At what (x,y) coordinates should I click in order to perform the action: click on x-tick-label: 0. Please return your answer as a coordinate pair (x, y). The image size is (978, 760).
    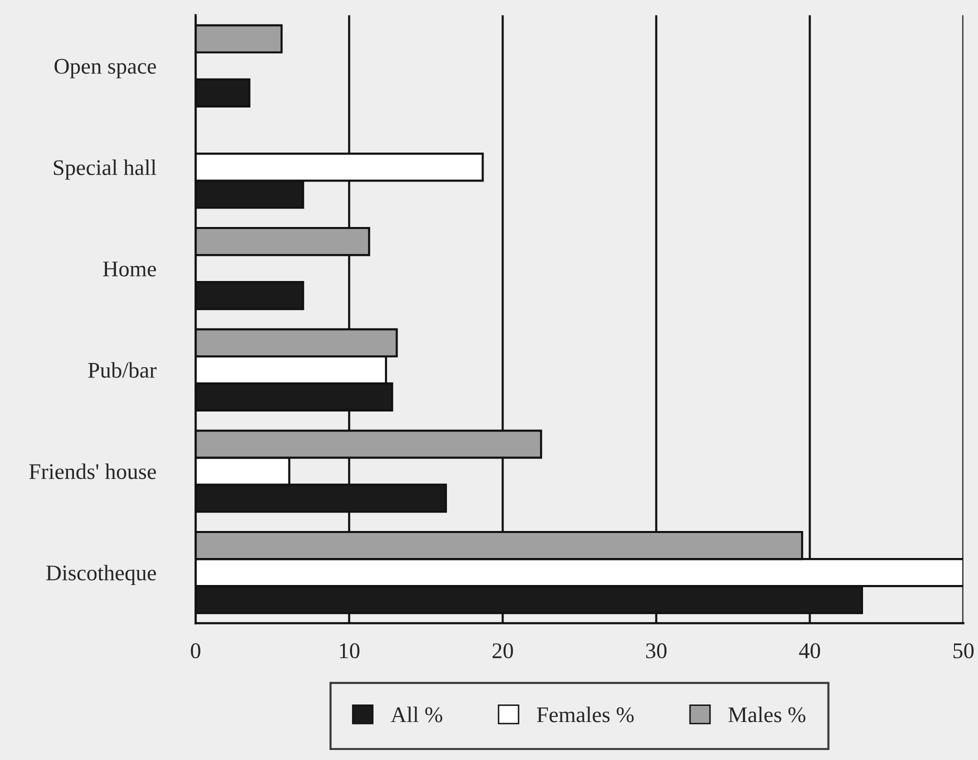
    Looking at the image, I should click on (195, 650).